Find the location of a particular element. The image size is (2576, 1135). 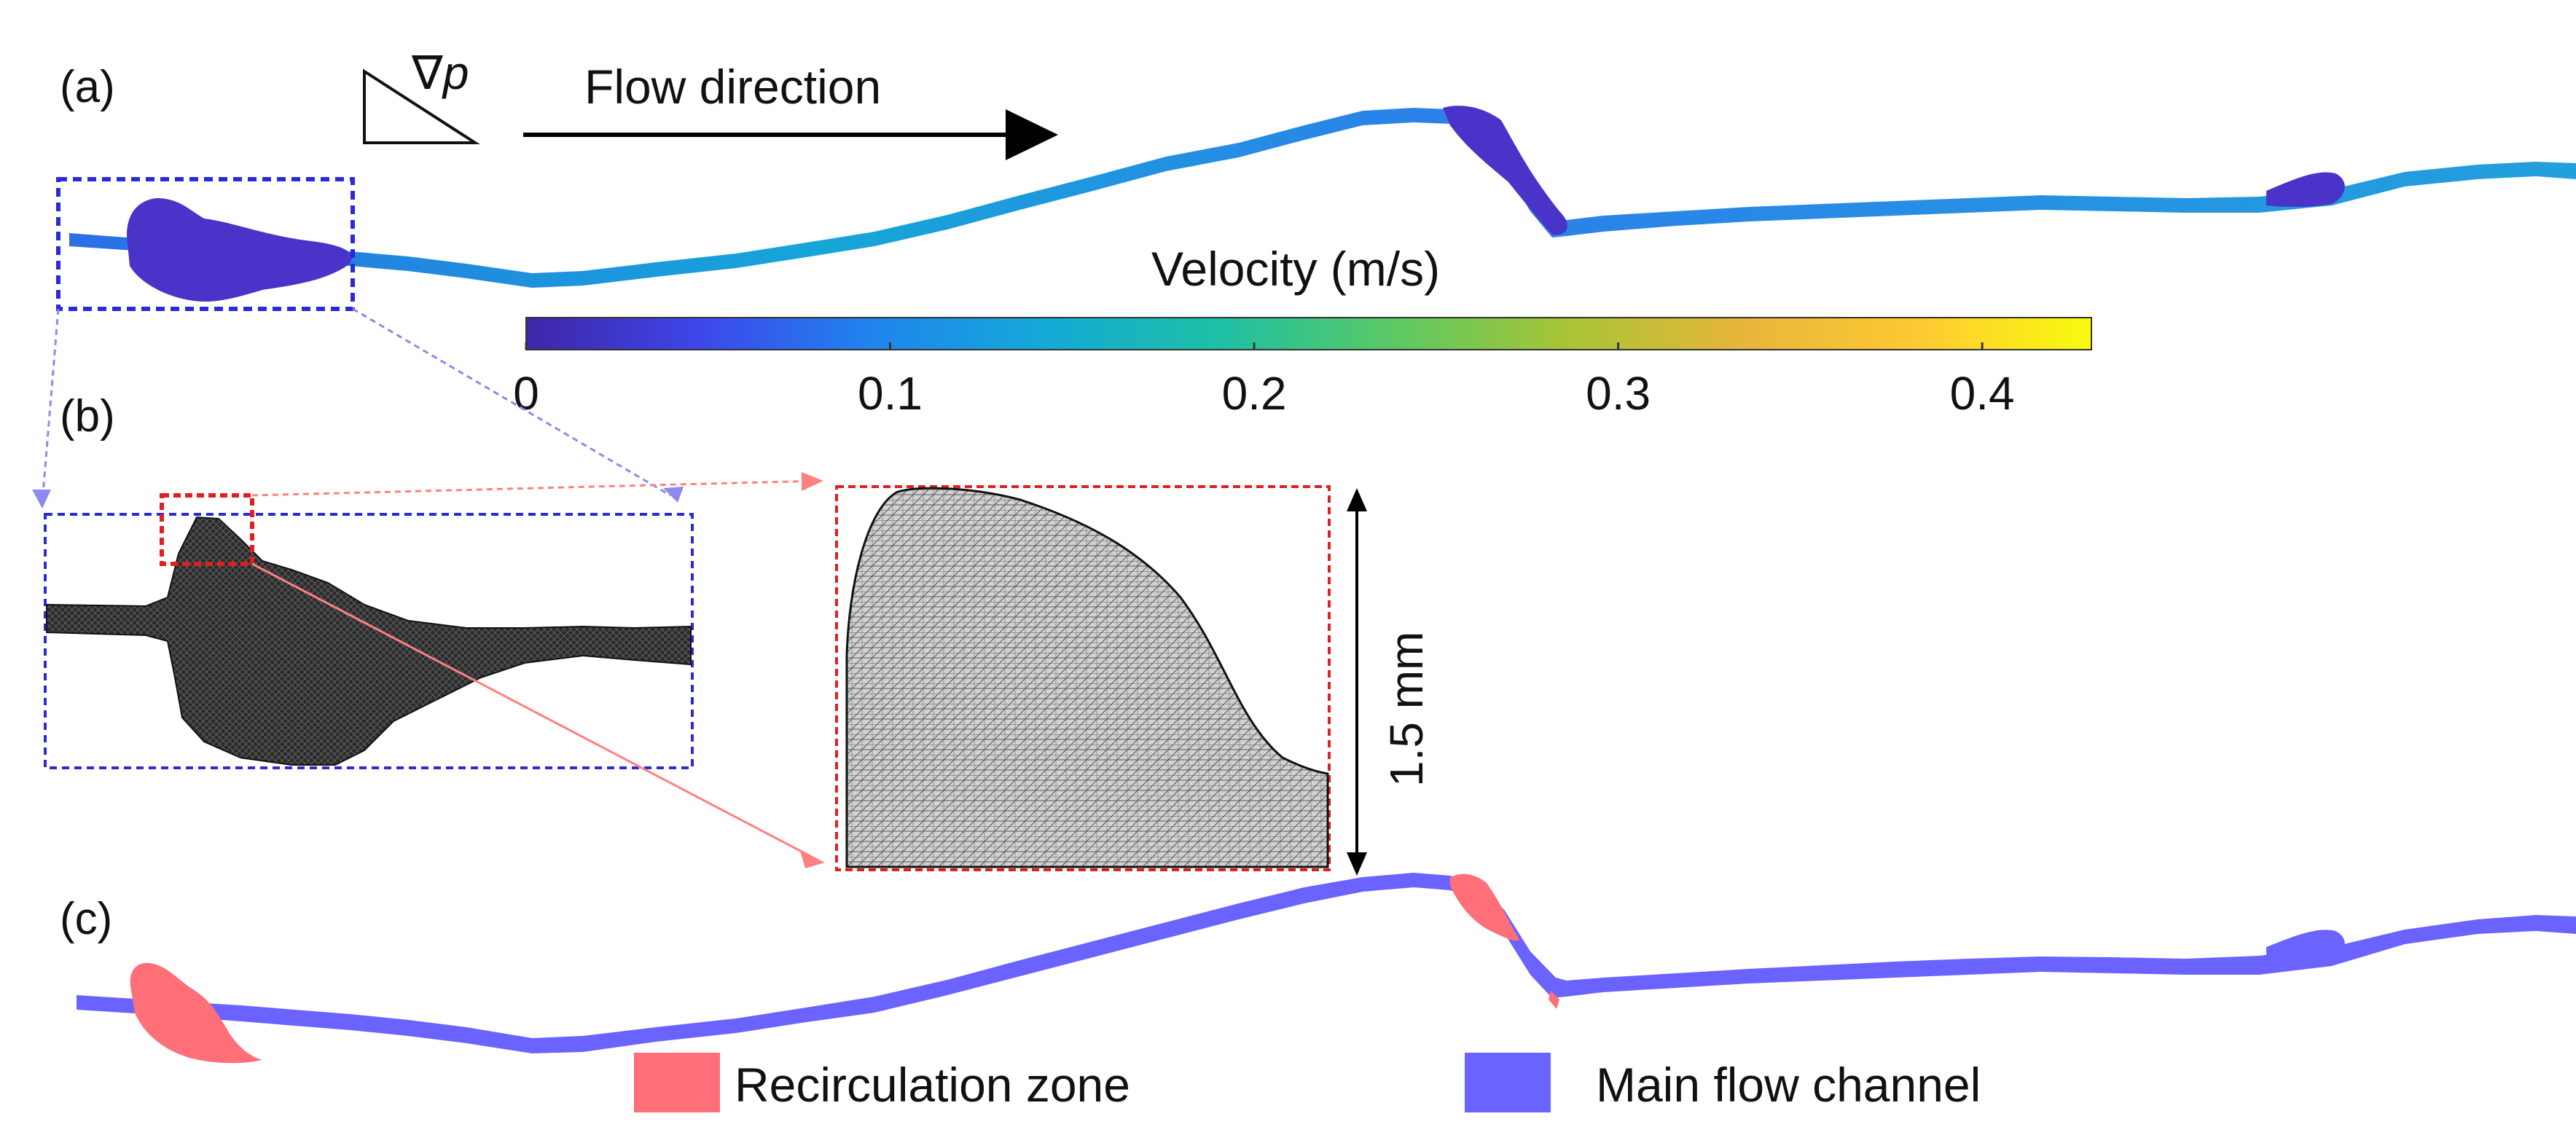

panel-label-a: (a) is located at coordinates (87, 87).